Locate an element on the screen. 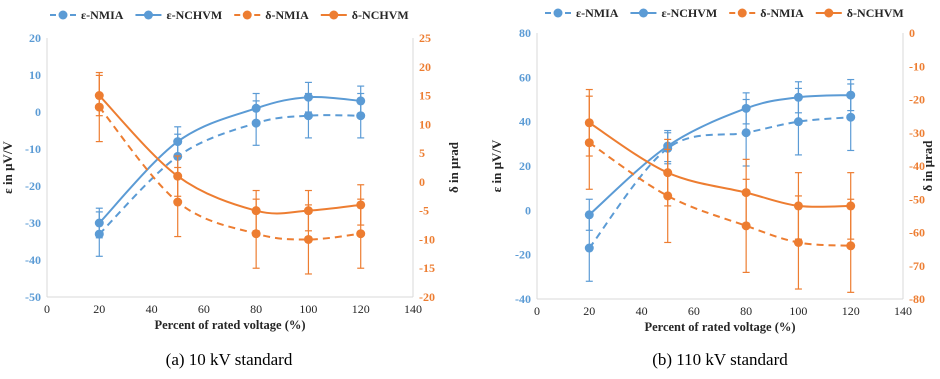  y-left-tick-label: 10 is located at coordinates (35, 75).